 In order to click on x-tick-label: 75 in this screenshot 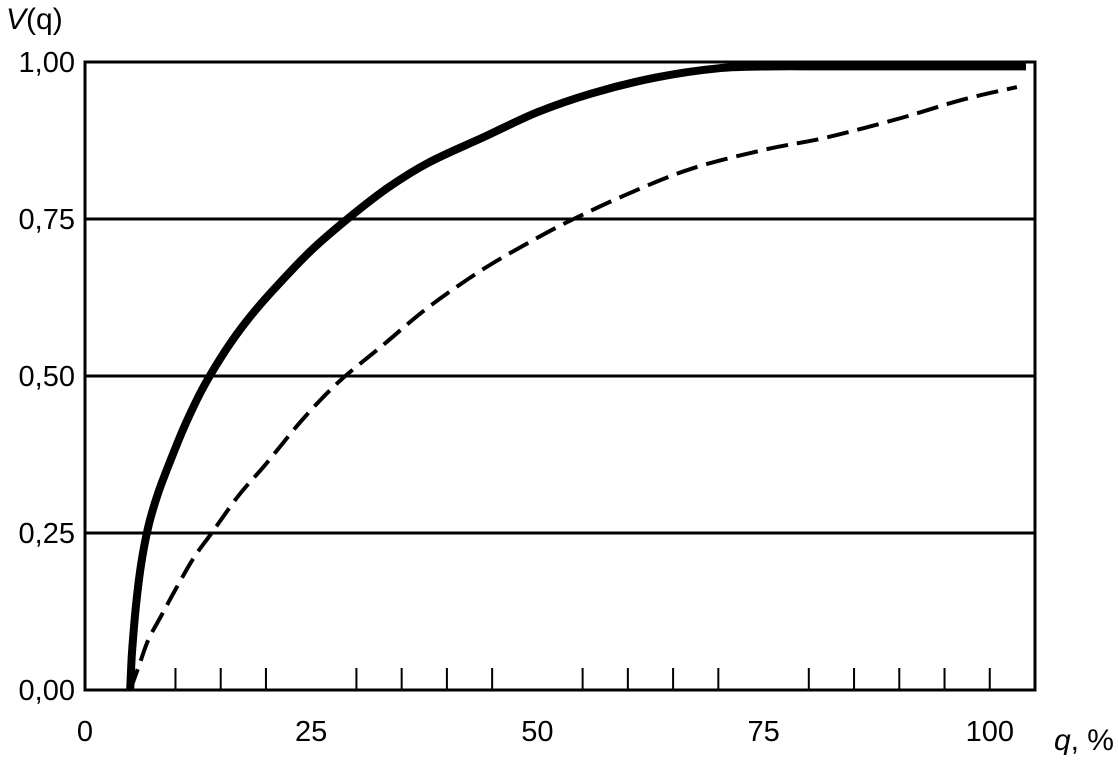, I will do `click(763, 732)`.